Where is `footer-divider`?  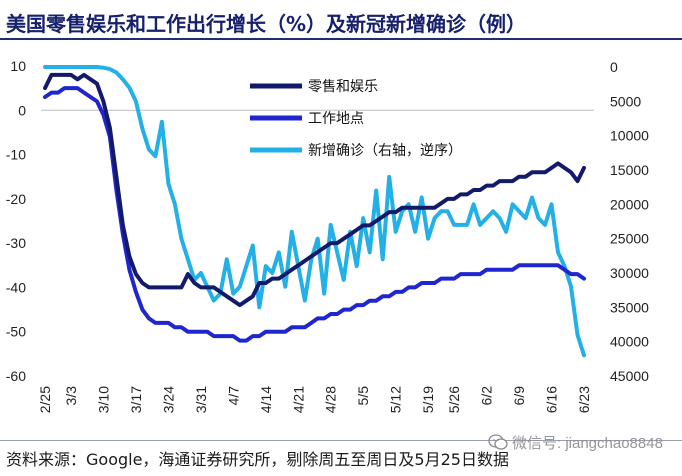 footer-divider is located at coordinates (341, 440).